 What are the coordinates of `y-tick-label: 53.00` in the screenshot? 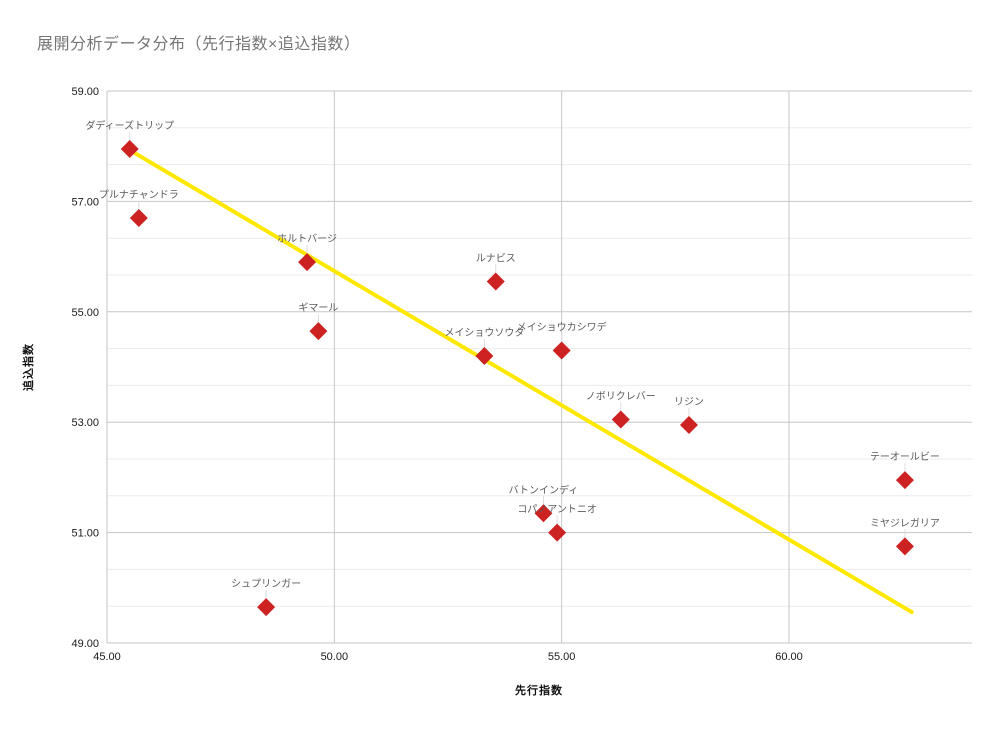 It's located at (85, 423).